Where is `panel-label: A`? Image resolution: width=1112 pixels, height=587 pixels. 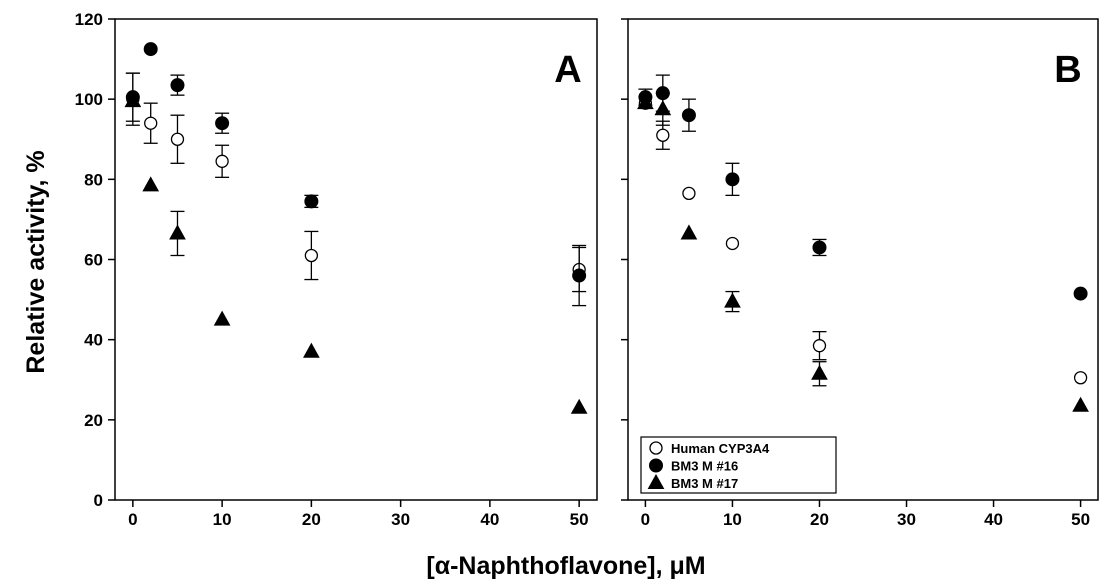
panel-label: A is located at coordinates (567, 70).